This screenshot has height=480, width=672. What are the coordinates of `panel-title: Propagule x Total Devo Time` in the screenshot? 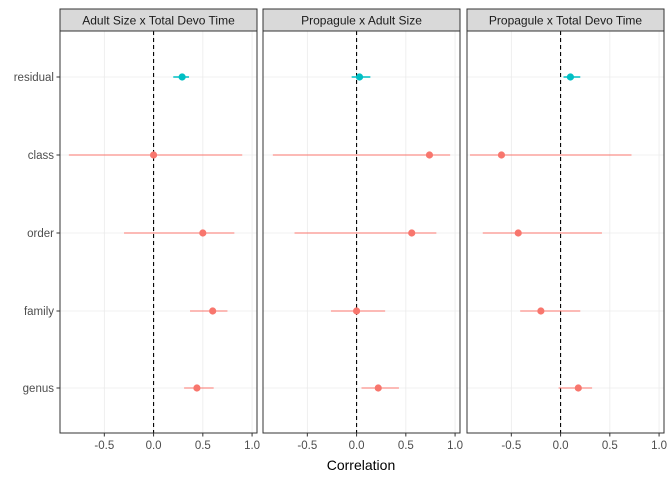 It's located at (566, 21).